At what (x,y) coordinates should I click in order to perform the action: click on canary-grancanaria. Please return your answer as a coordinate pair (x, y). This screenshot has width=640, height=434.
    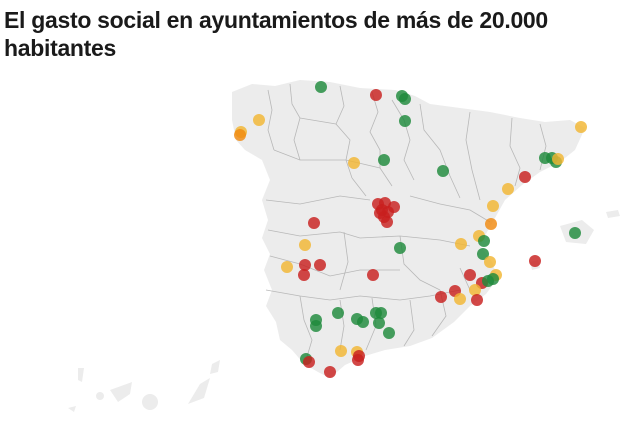
    Looking at the image, I should click on (150, 402).